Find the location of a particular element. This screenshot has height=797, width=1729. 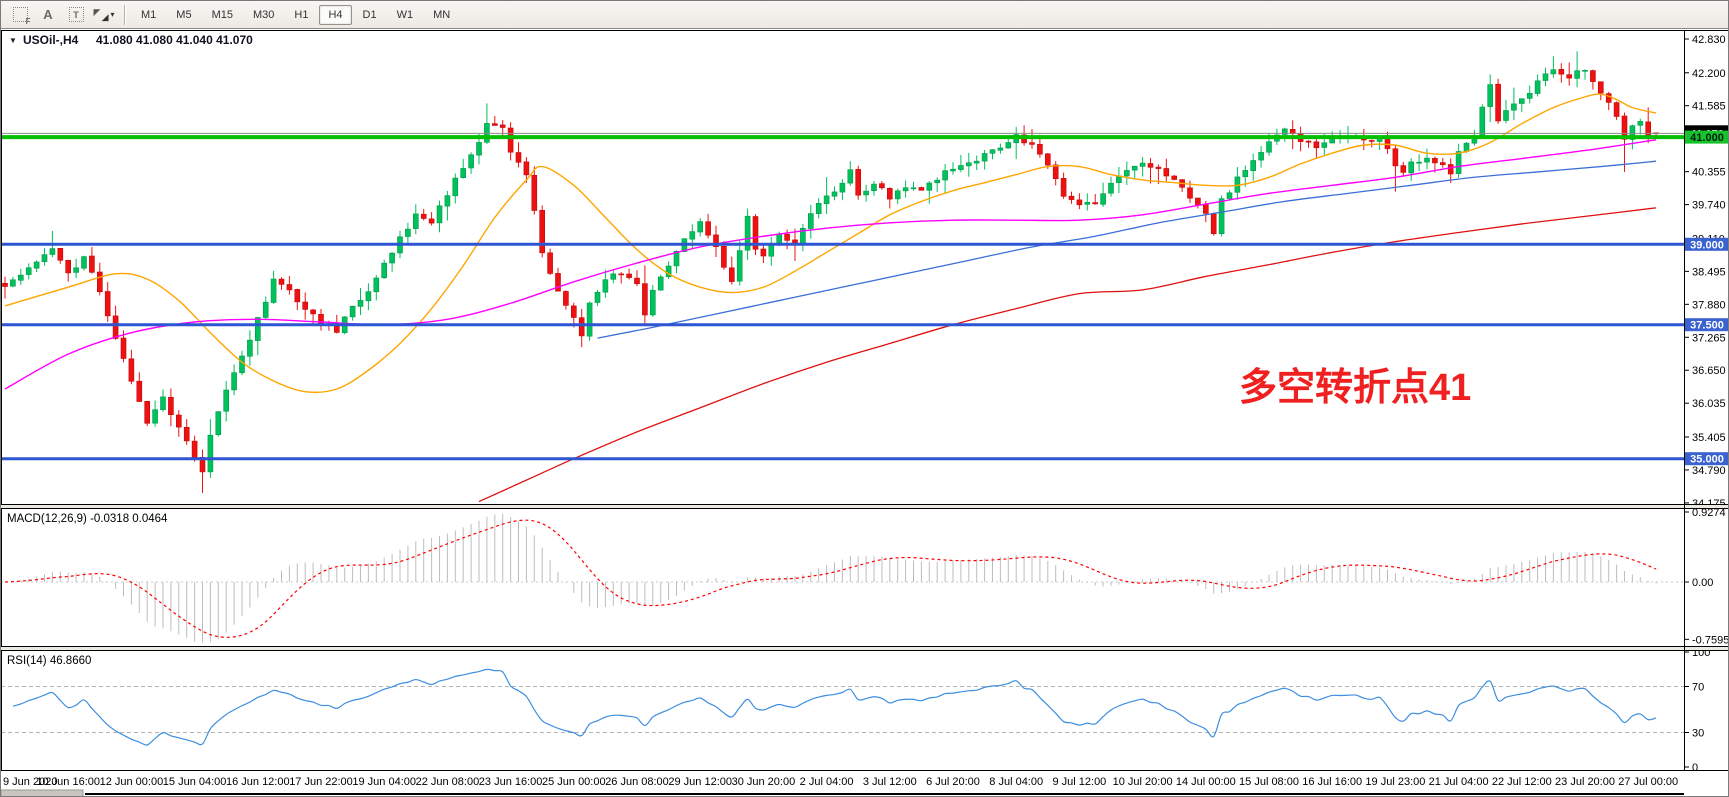

level-box-label: 39.000 is located at coordinates (1707, 245).